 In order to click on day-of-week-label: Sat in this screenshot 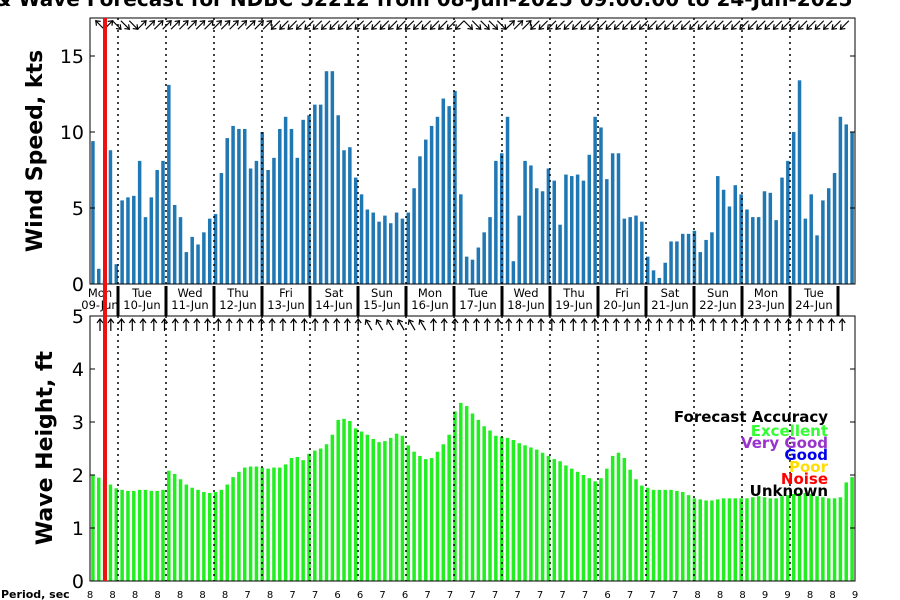, I will do `click(334, 293)`.